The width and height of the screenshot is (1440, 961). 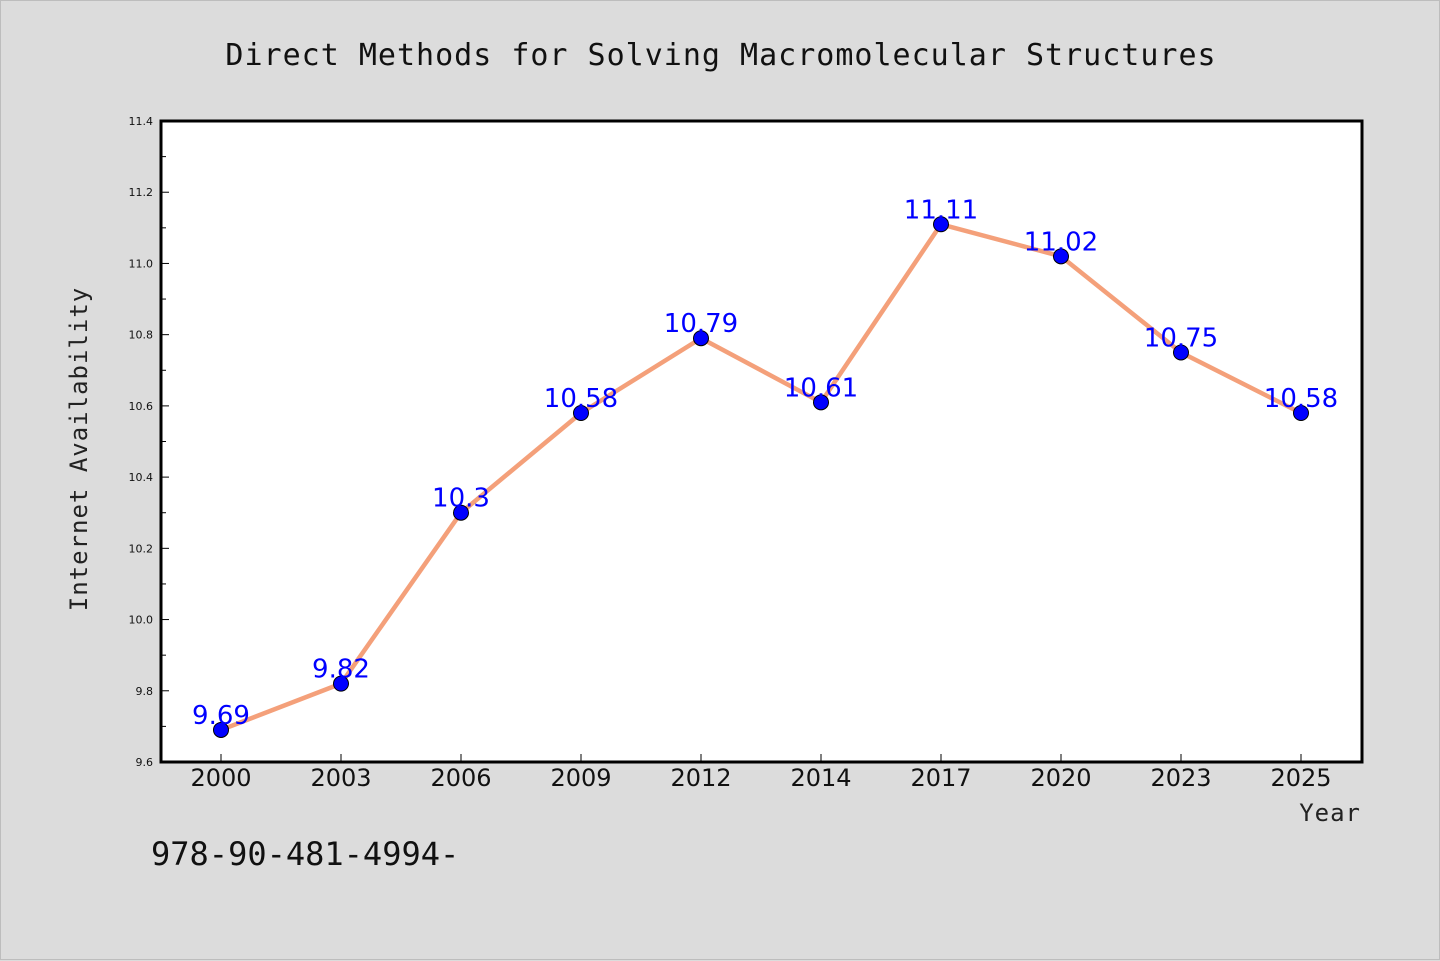 I want to click on x-tick-label: 2009, so click(x=580, y=778).